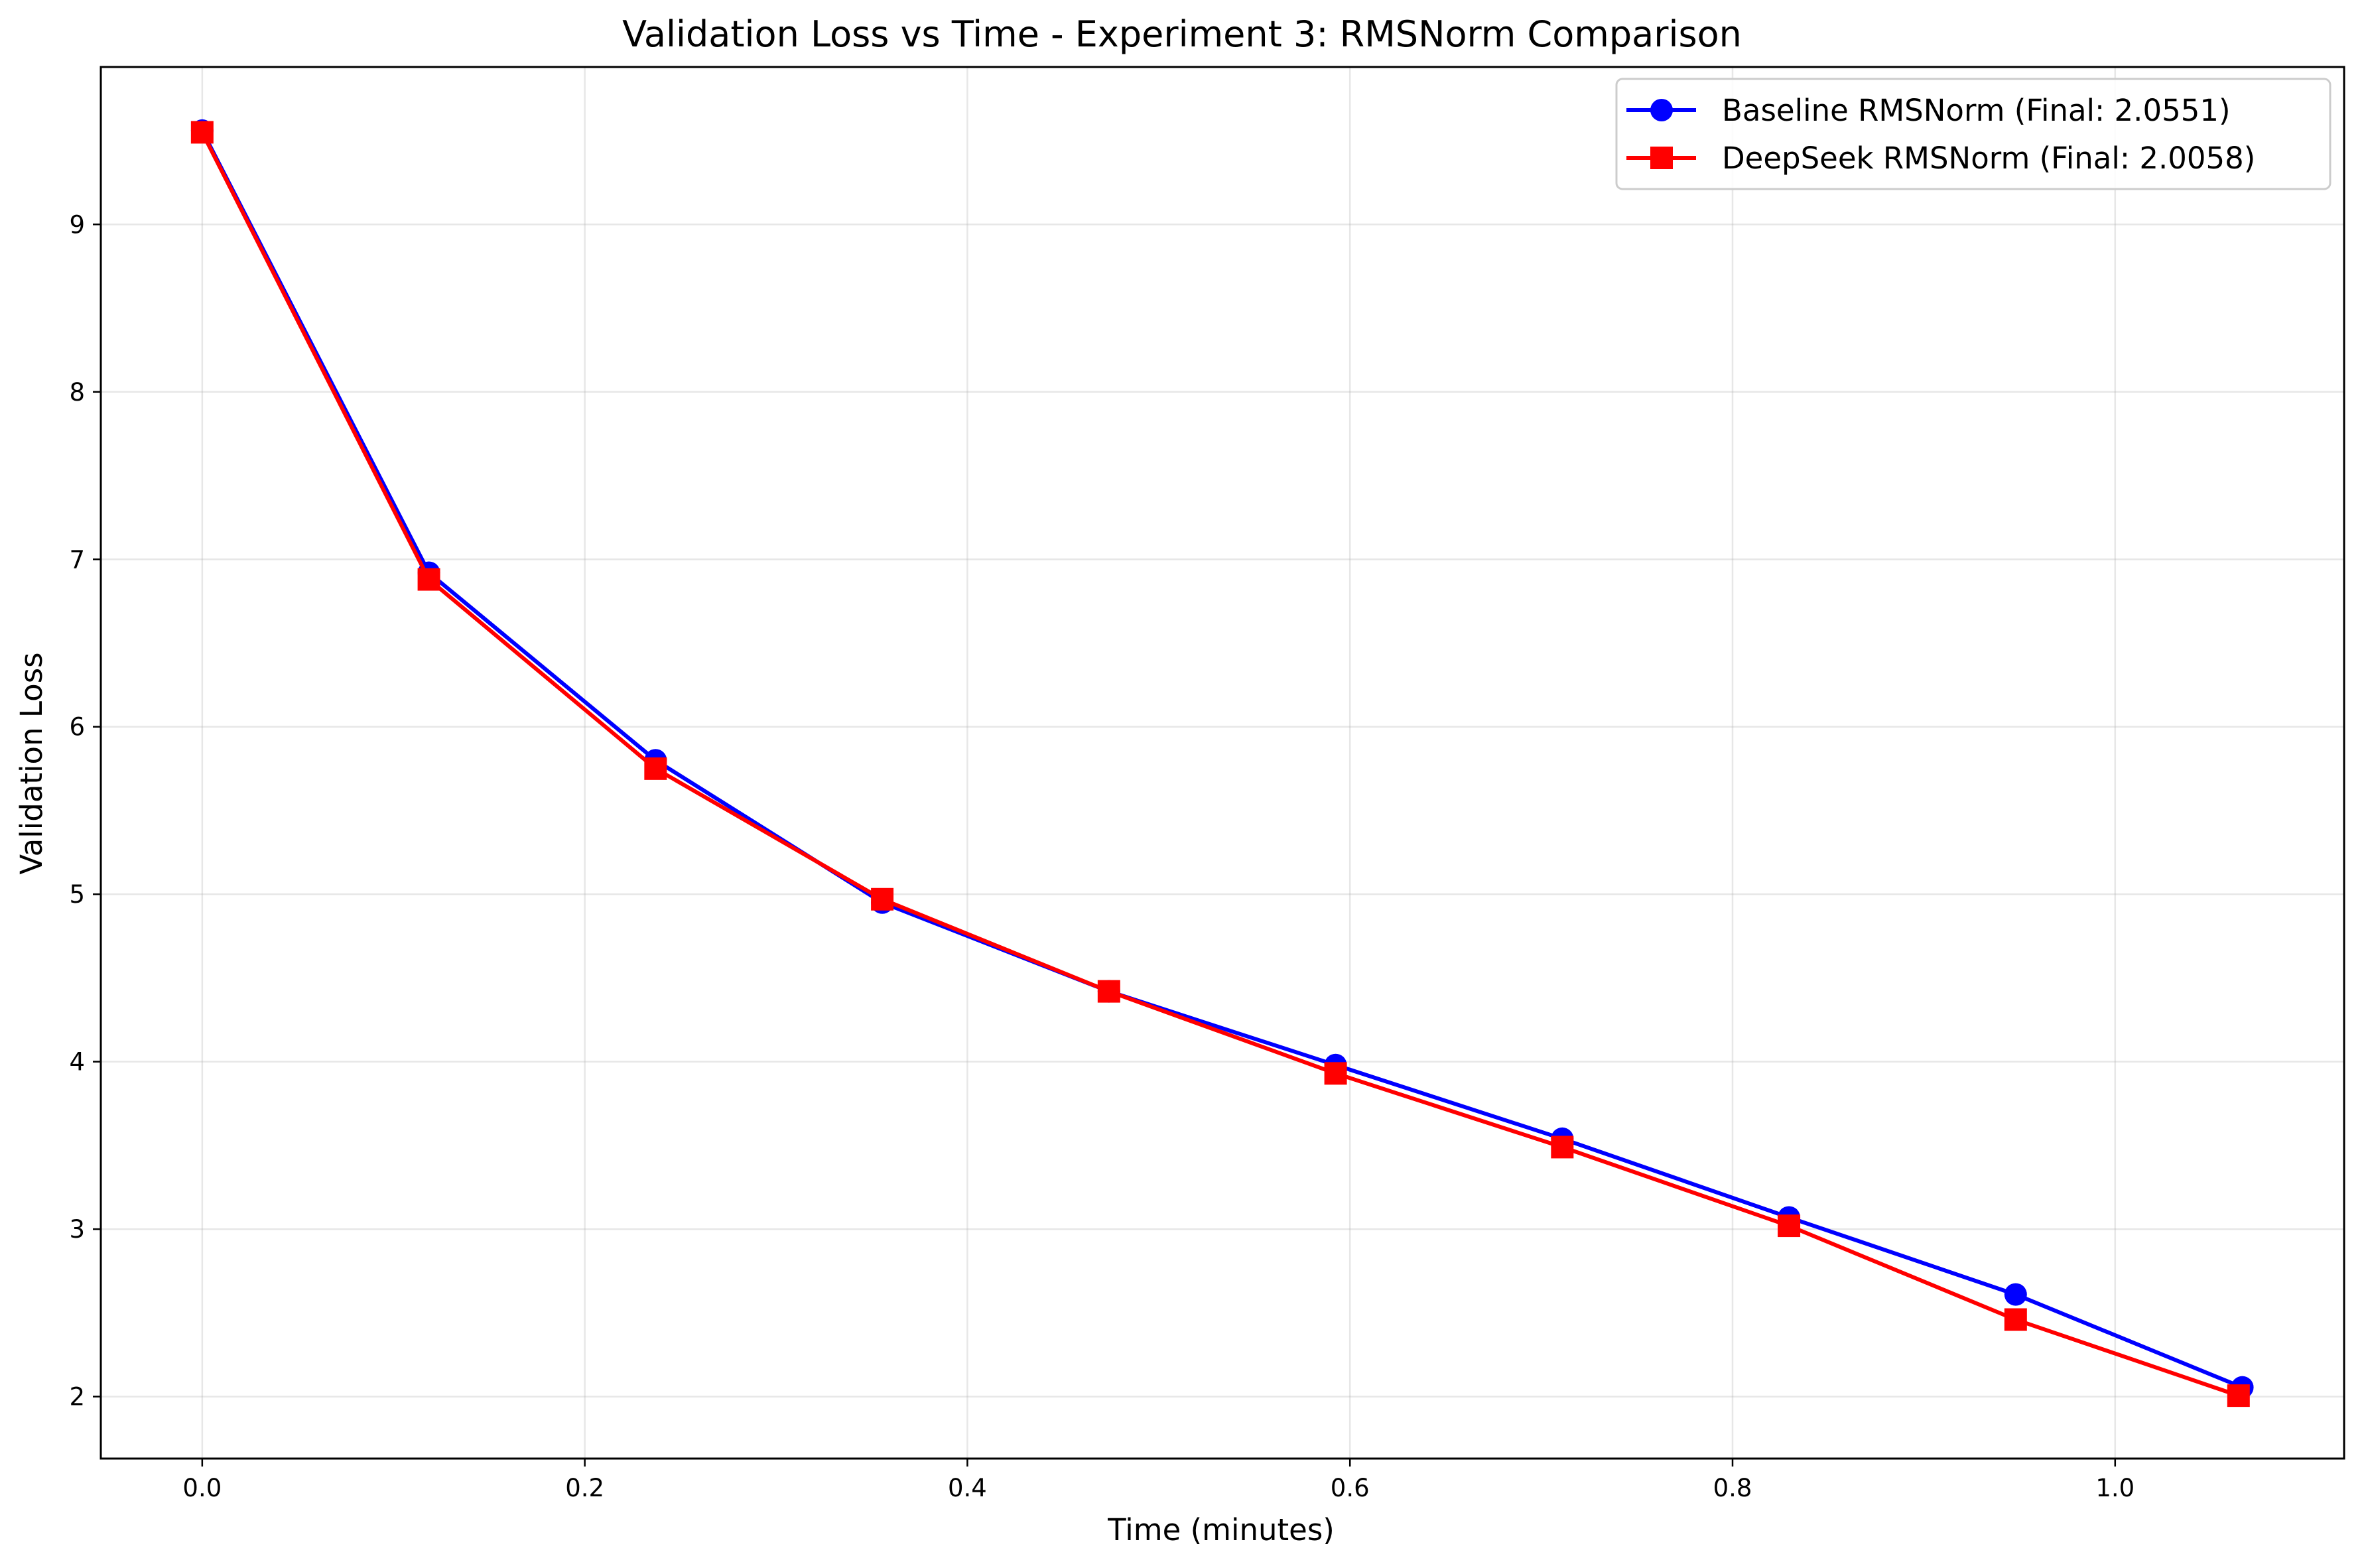 The width and height of the screenshot is (2364, 1568). I want to click on y-tick-label: 8, so click(77, 393).